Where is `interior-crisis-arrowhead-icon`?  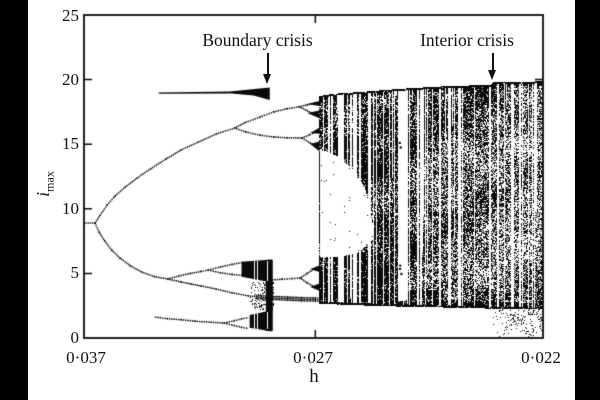
interior-crisis-arrowhead-icon is located at coordinates (492, 75).